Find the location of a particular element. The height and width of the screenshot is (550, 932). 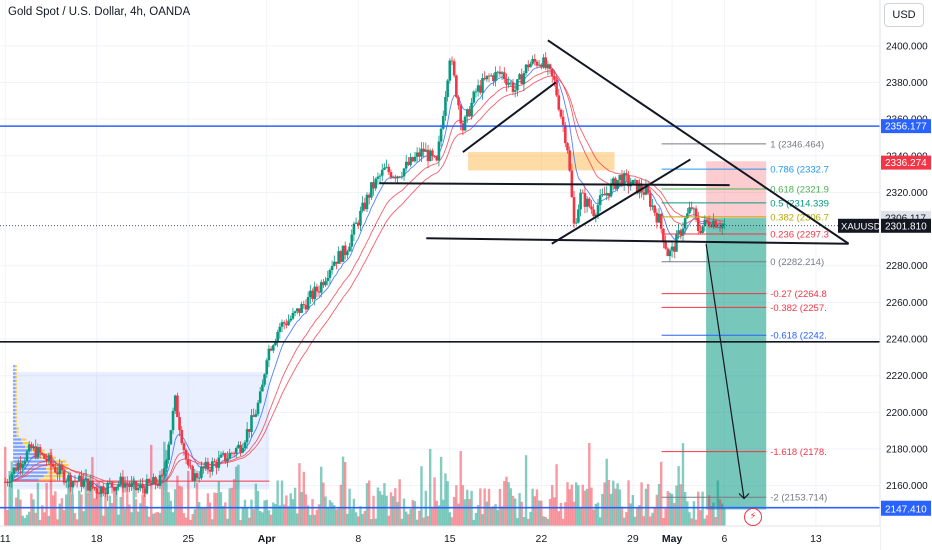

currency-button: USD is located at coordinates (904, 15).